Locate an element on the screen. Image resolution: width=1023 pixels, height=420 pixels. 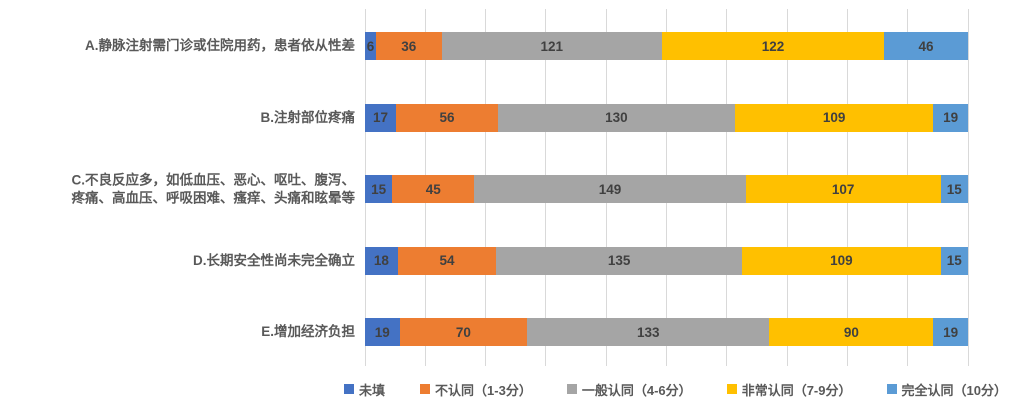
bar-segment: 46 is located at coordinates (926, 46).